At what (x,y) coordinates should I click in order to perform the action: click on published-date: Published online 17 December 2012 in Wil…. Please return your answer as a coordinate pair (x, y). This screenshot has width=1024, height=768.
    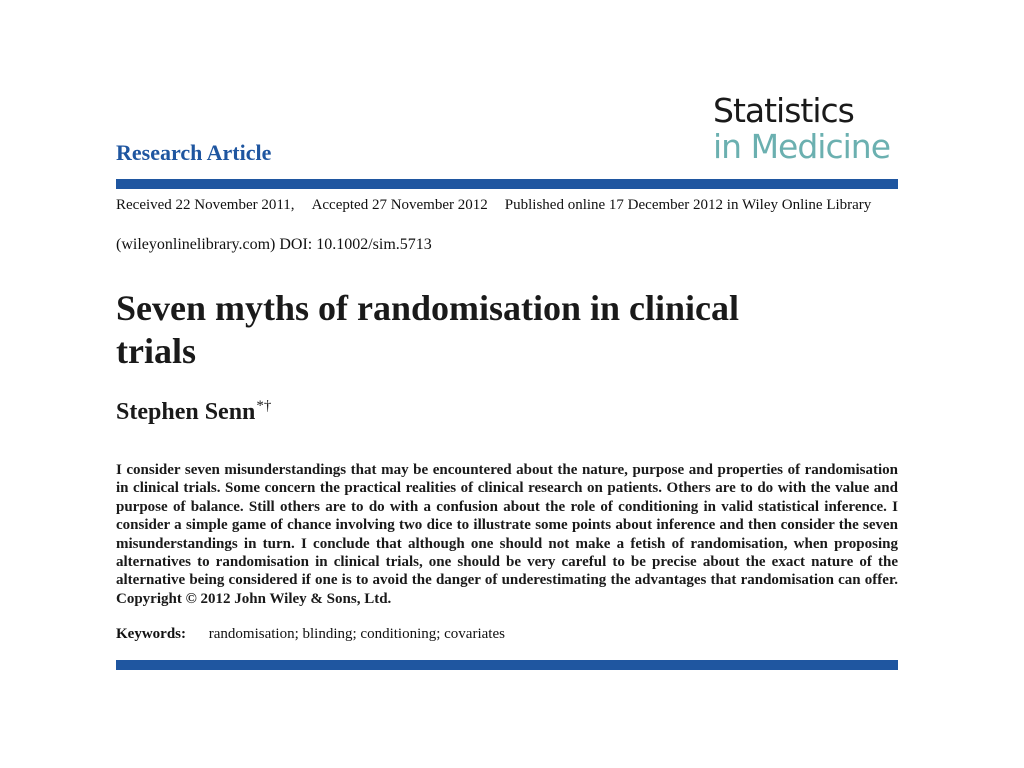
    Looking at the image, I should click on (688, 205).